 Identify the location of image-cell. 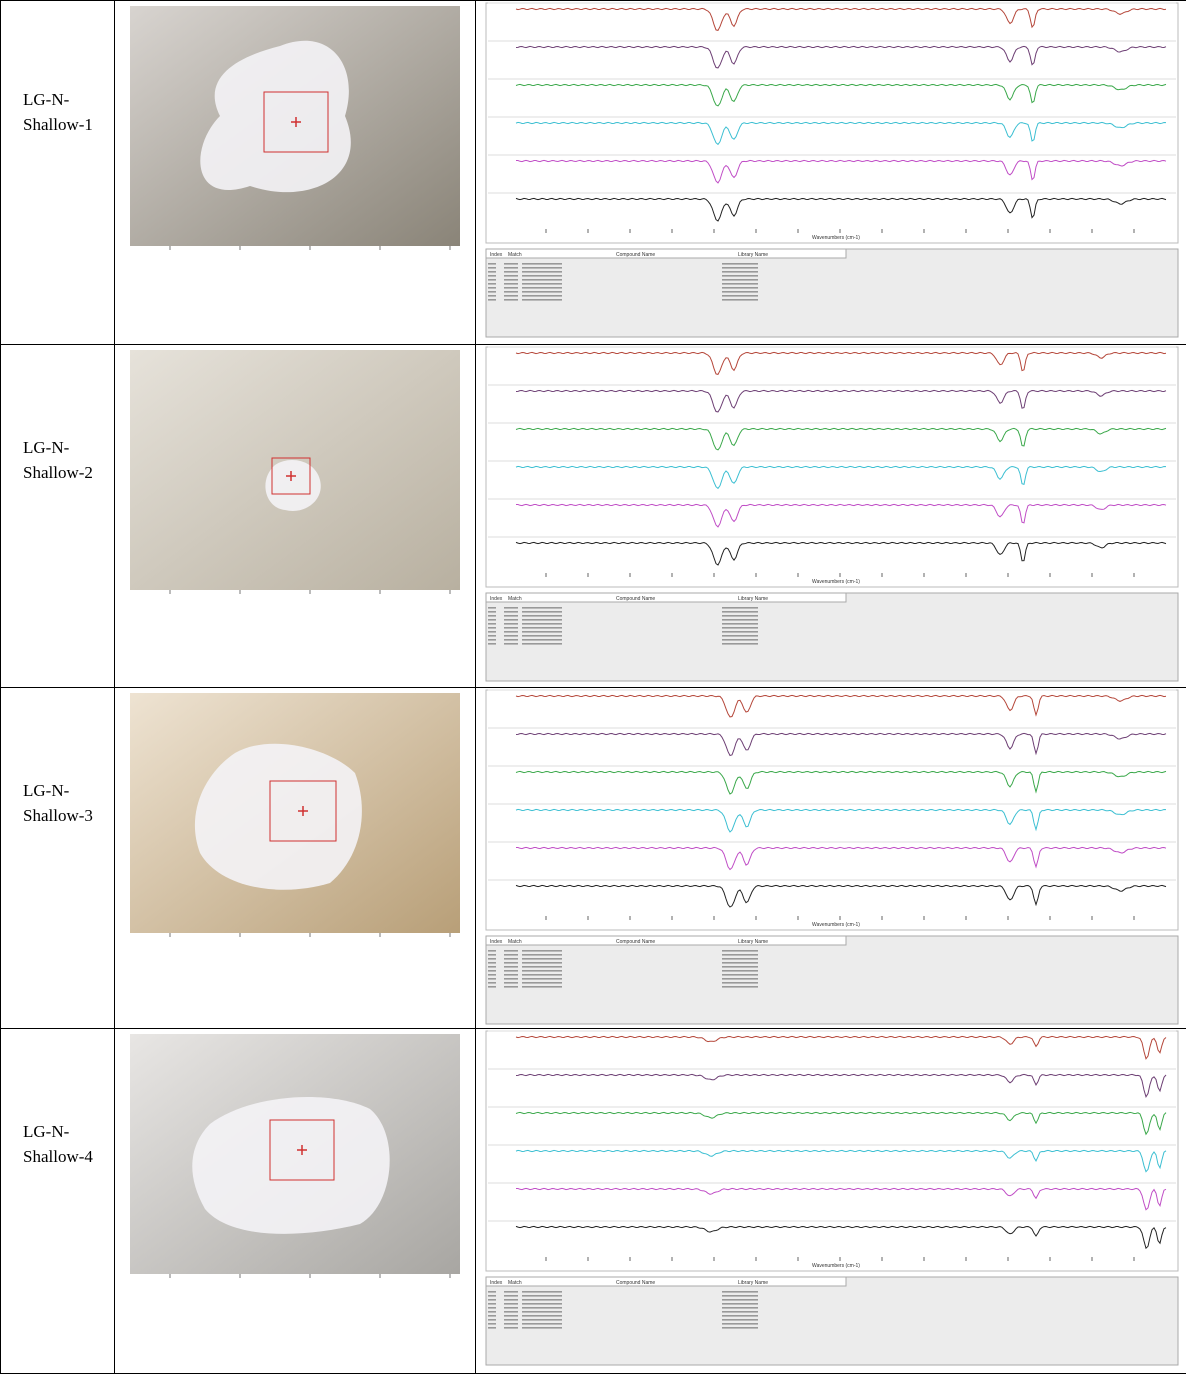
(295, 1201).